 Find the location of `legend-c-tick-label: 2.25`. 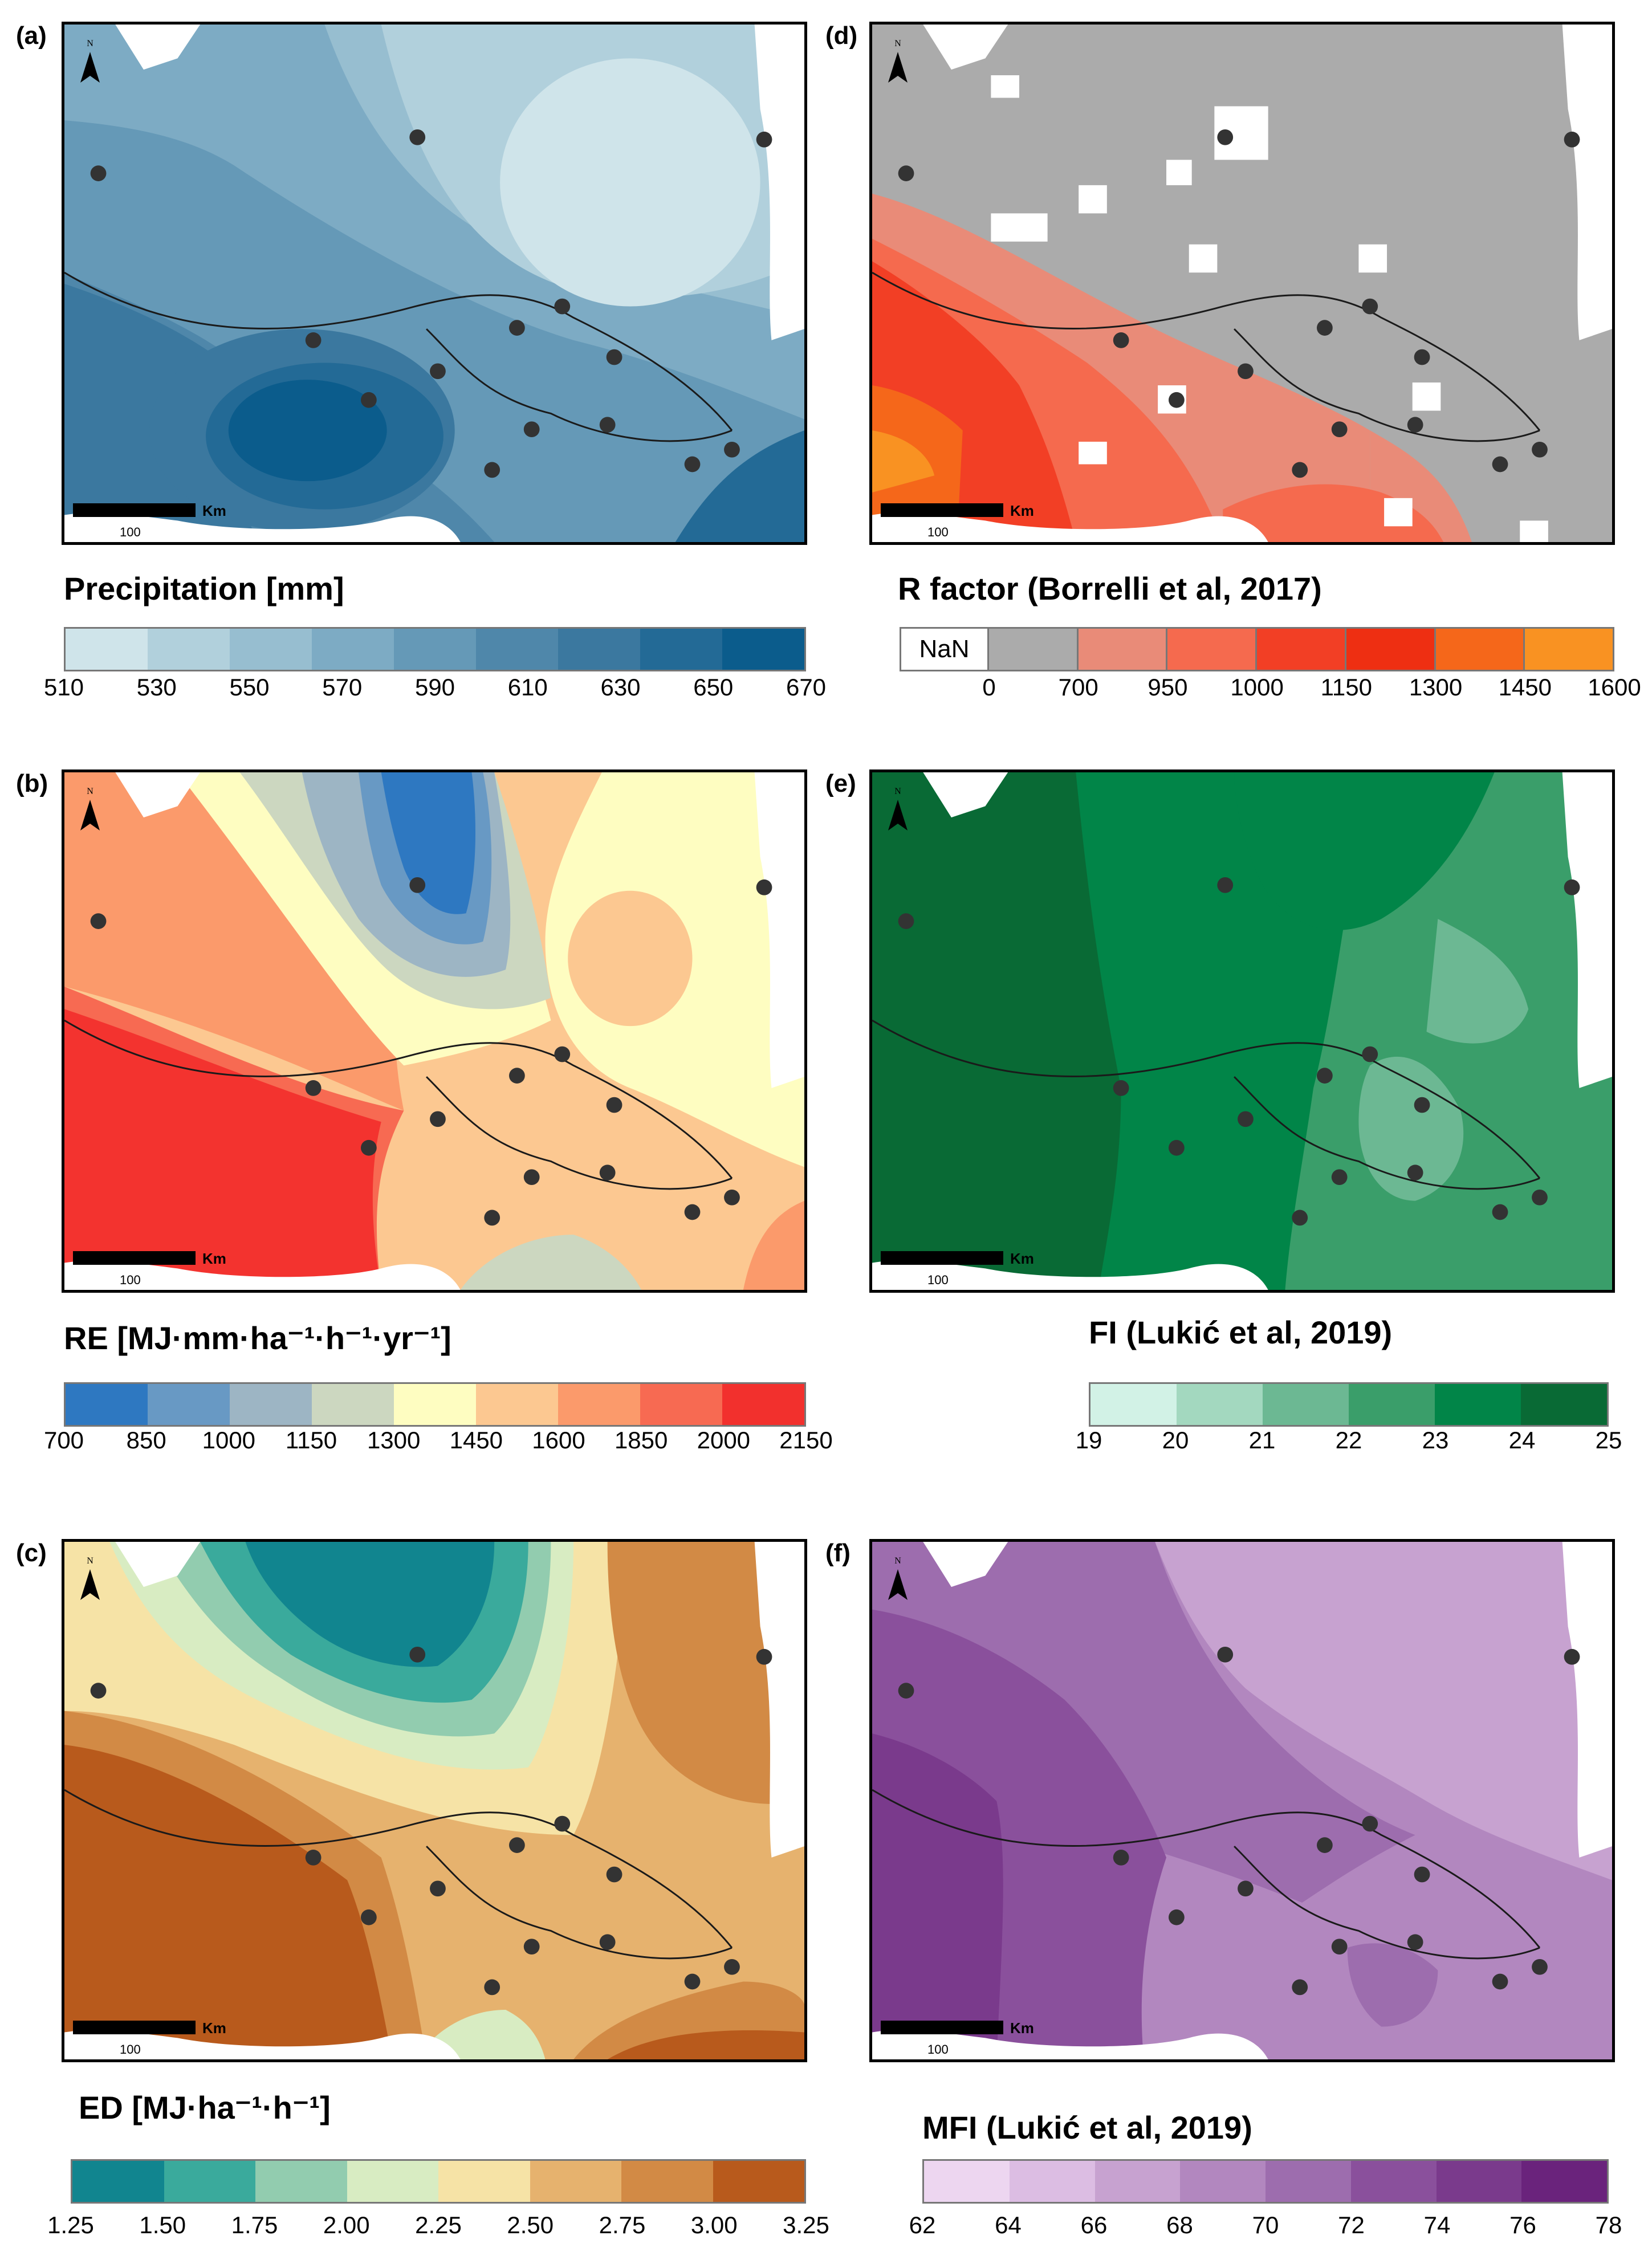

legend-c-tick-label: 2.25 is located at coordinates (438, 2225).